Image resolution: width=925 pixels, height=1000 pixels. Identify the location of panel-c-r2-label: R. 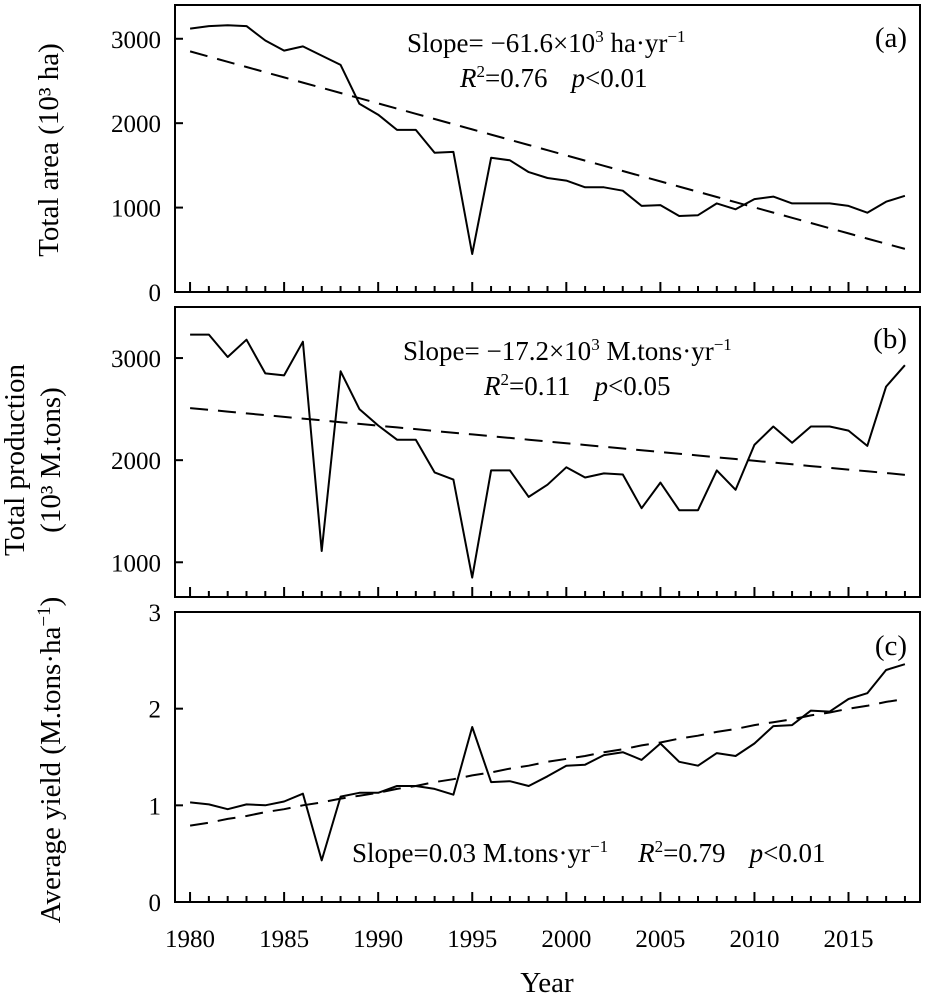
(646, 853).